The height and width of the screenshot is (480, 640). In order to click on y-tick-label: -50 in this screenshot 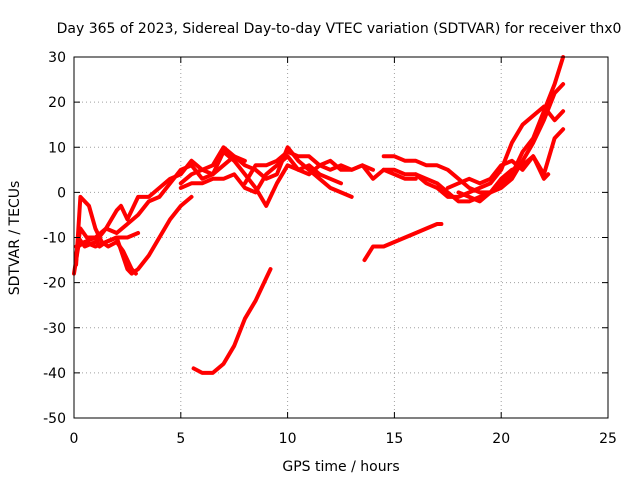, I will do `click(54, 419)`.